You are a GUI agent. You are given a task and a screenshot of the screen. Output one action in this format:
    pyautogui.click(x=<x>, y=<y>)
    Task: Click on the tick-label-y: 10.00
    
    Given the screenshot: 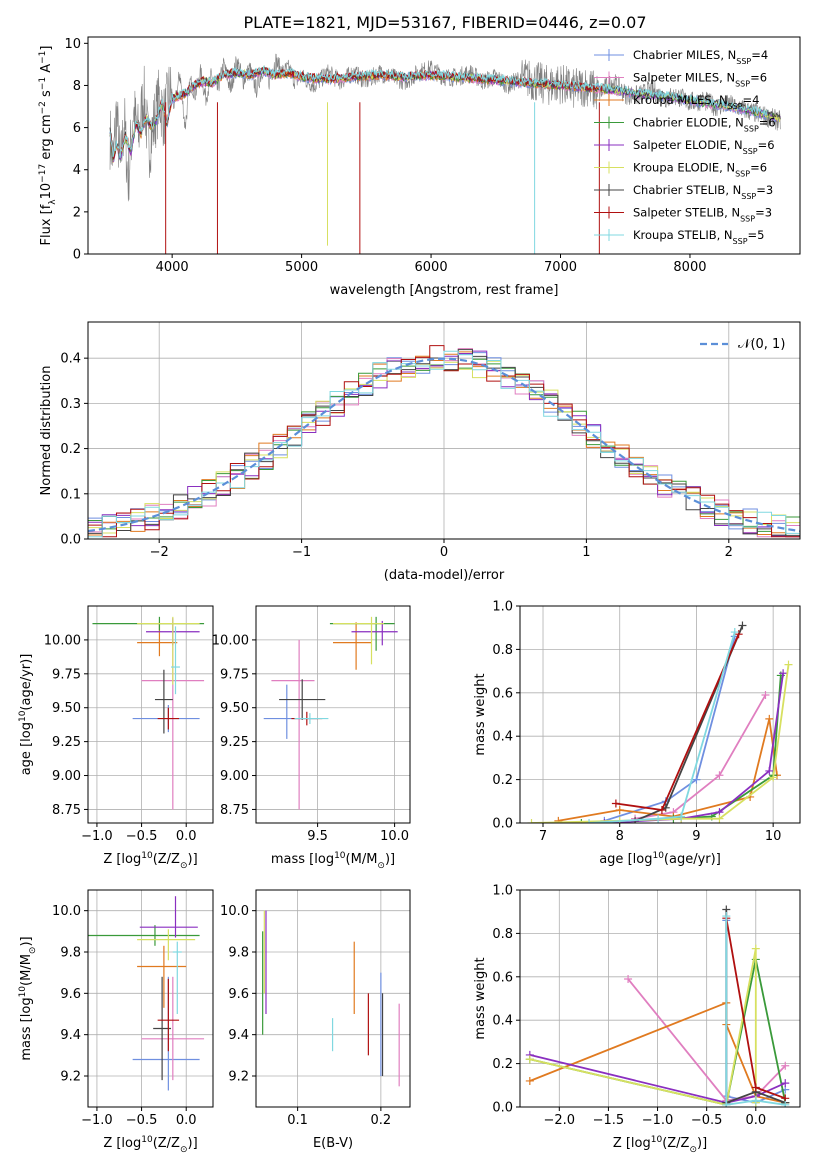 What is the action you would take?
    pyautogui.click(x=230, y=640)
    